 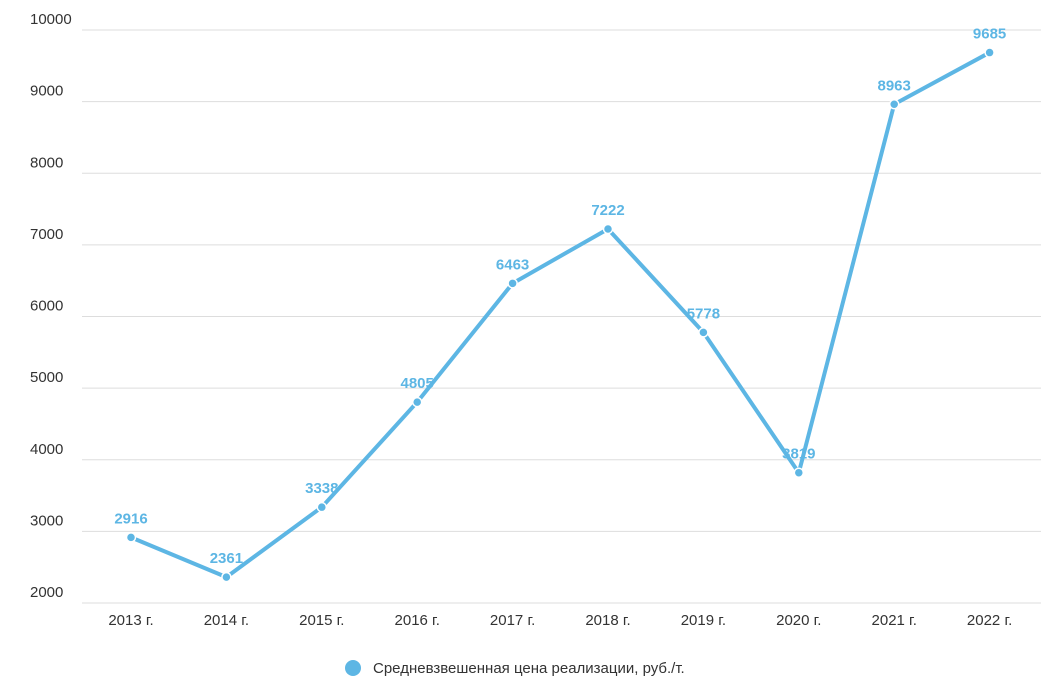 I want to click on y-axis-ticks: 2000 3000 4000 5000 6000 7000 8000 9000 10000, so click(x=51, y=306).